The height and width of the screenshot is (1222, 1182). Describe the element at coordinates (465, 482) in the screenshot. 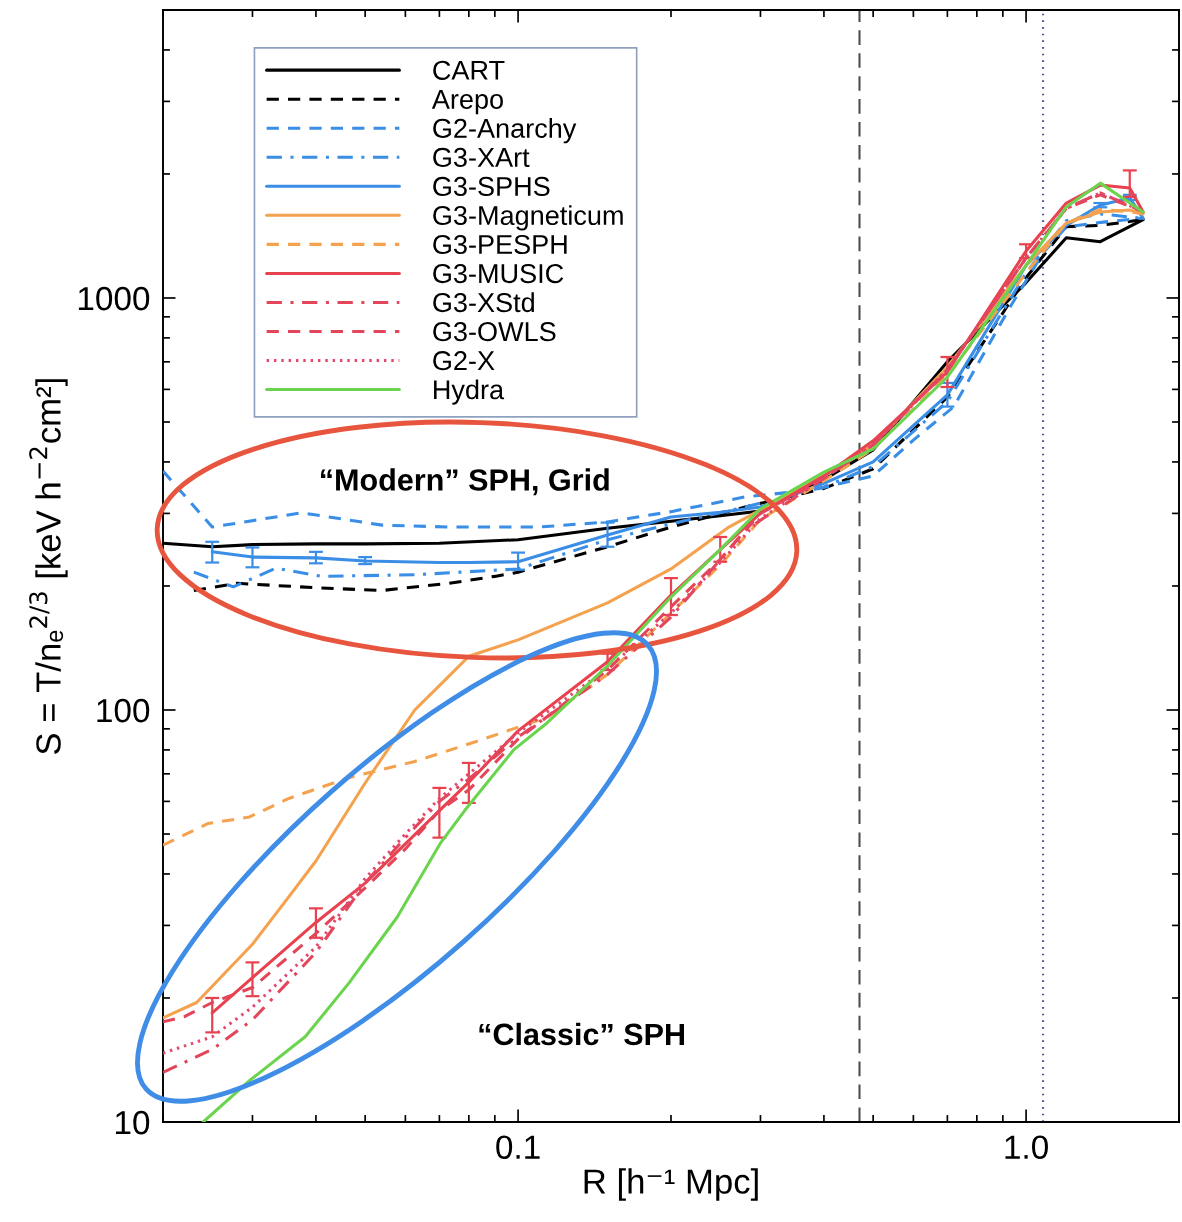

I see `annotation: “Modern” SPH, Grid` at that location.